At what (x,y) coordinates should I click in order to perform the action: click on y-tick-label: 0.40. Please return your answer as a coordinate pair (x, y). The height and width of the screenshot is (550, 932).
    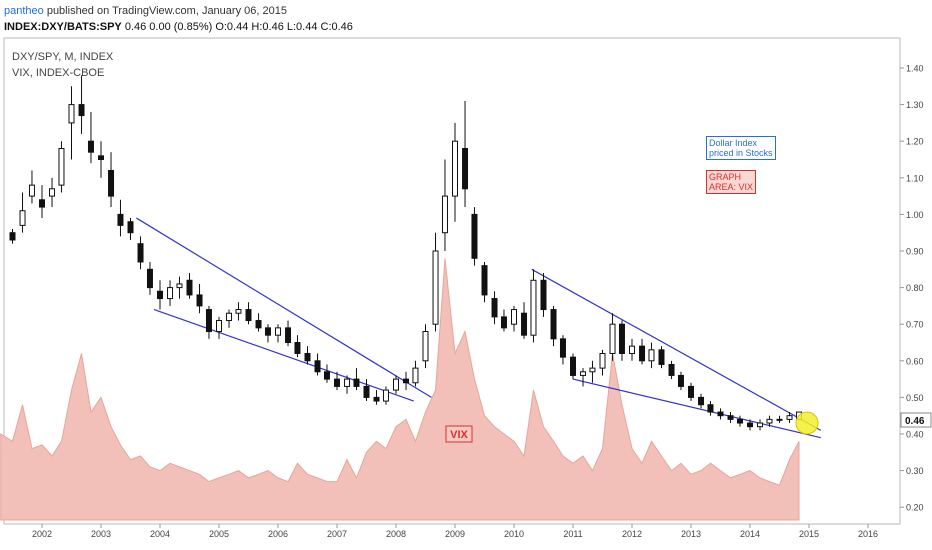
    Looking at the image, I should click on (915, 435).